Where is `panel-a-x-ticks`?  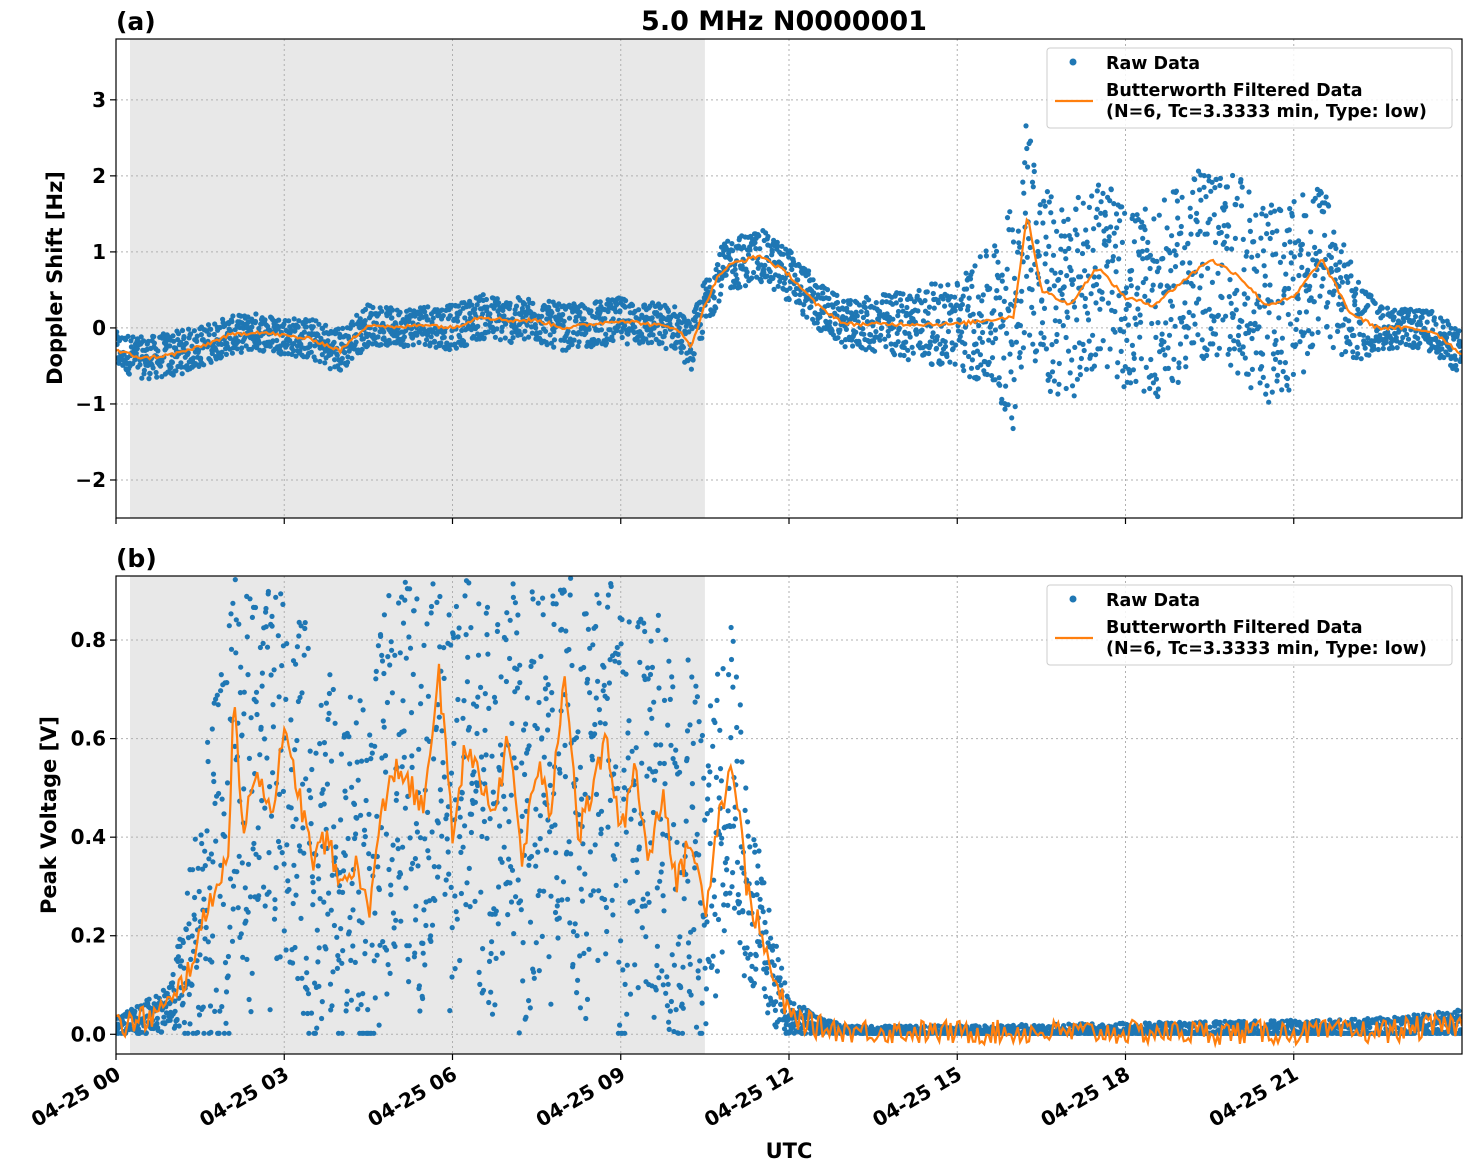 panel-a-x-ticks is located at coordinates (705, 521).